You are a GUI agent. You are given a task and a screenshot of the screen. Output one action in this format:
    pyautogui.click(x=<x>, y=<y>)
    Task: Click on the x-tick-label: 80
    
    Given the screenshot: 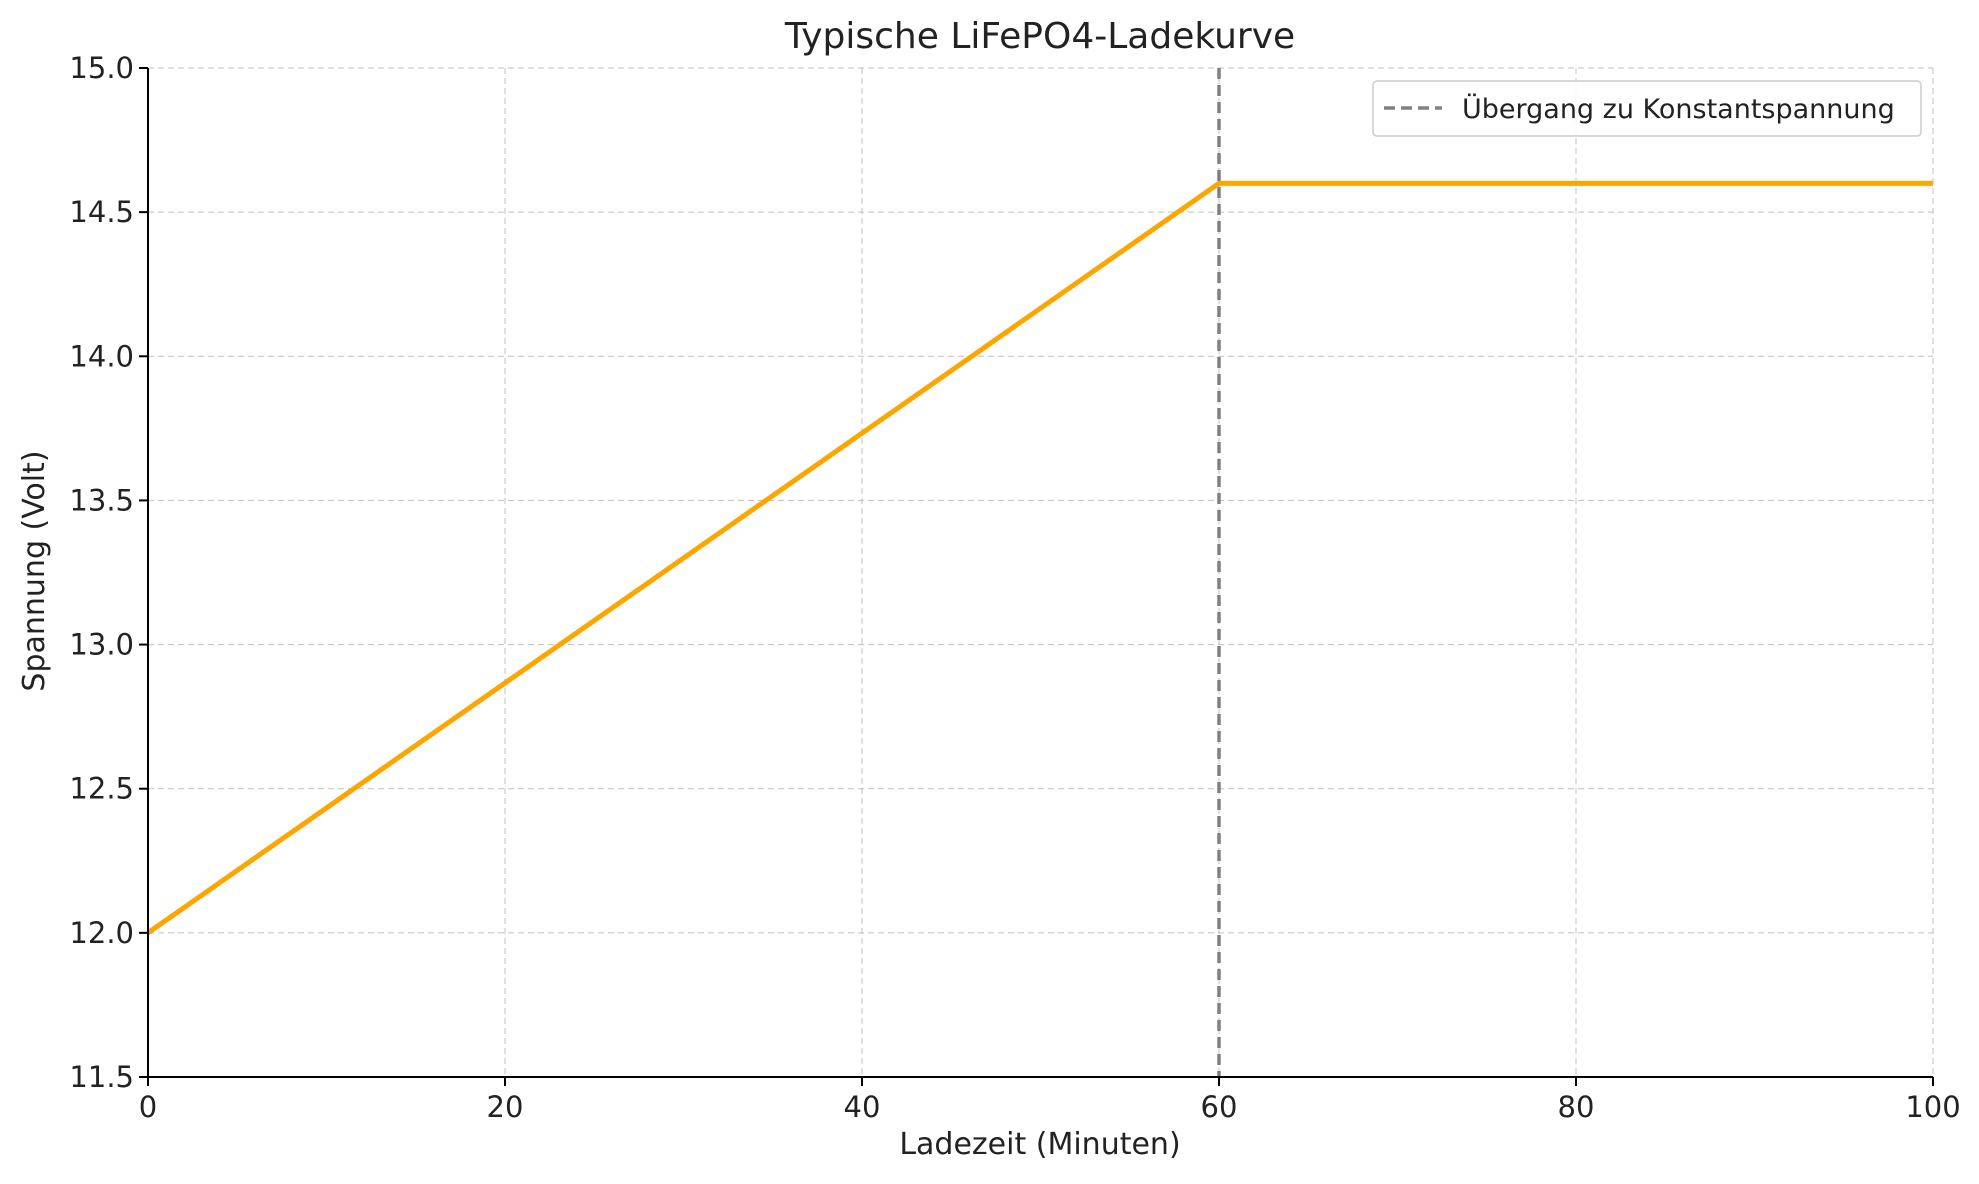 What is the action you would take?
    pyautogui.click(x=1576, y=1107)
    